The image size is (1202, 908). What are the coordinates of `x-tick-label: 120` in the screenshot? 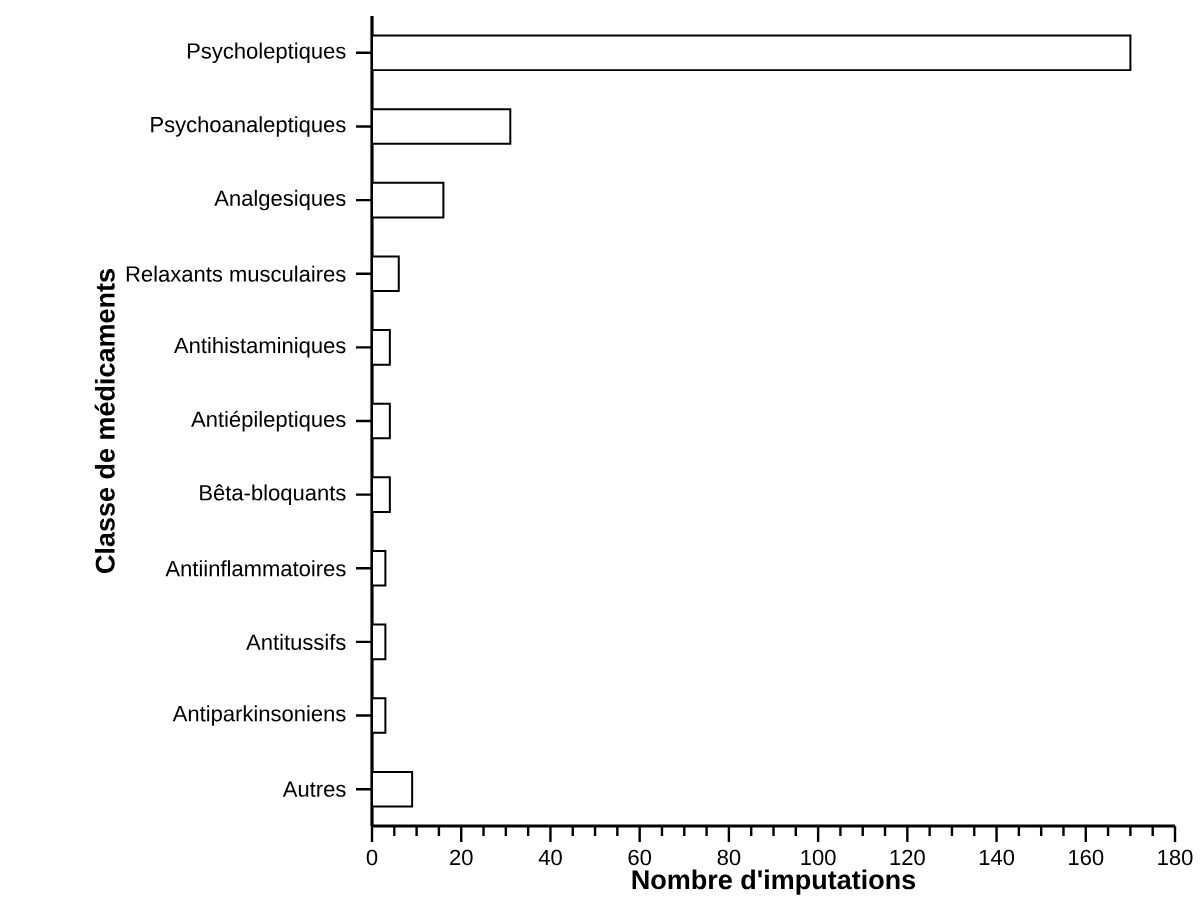 It's located at (907, 857).